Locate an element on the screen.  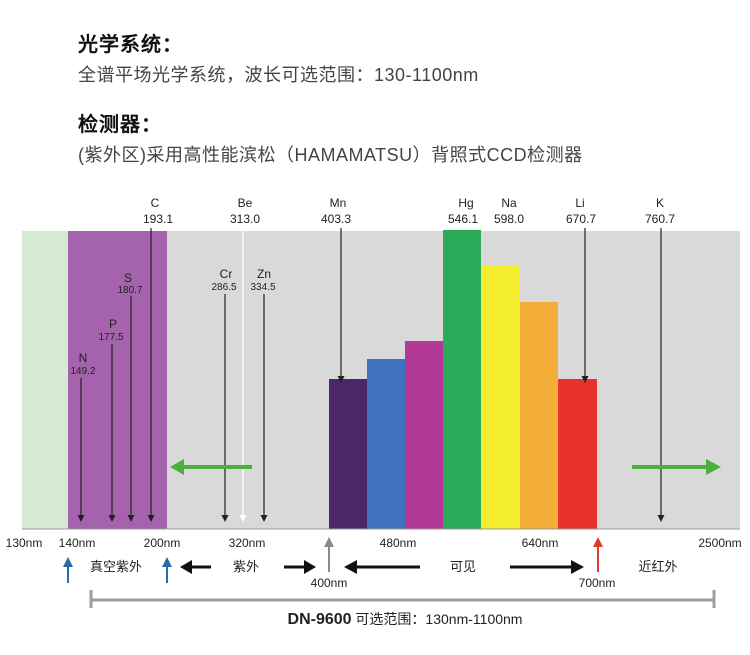
tick-640nm: 640nm is located at coordinates (540, 543).